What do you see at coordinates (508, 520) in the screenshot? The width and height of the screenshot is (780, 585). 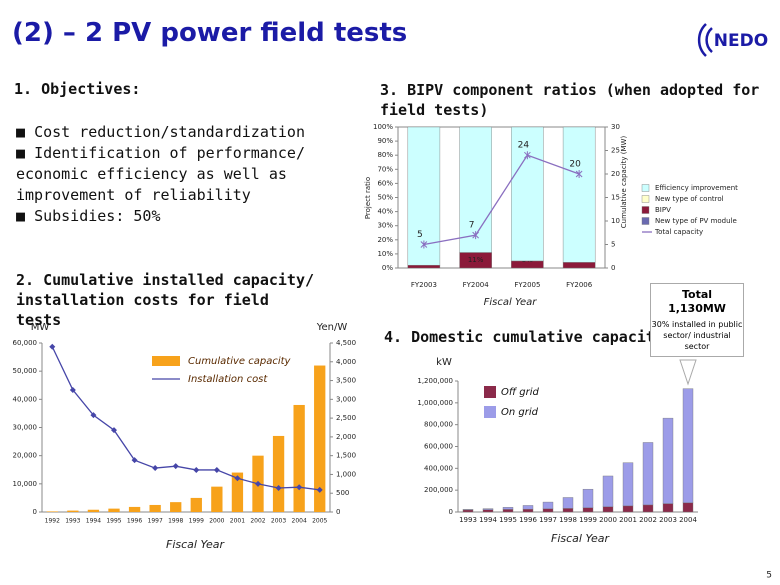 I see `x-tick-label: 1995` at bounding box center [508, 520].